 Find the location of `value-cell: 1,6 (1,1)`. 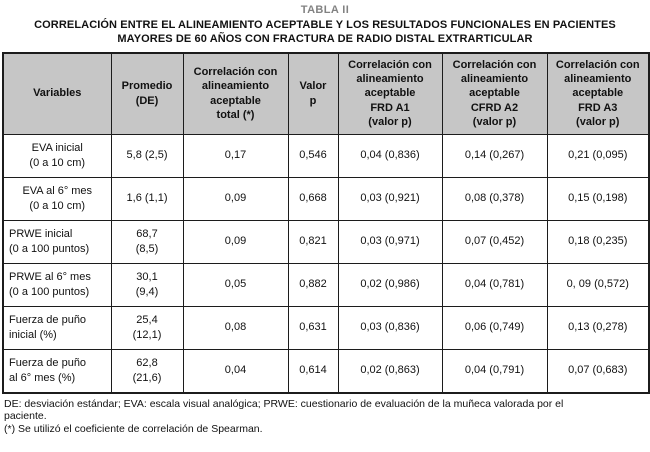

value-cell: 1,6 (1,1) is located at coordinates (147, 198).